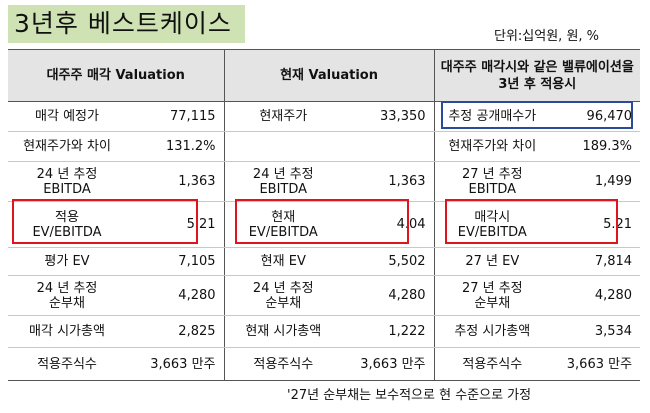  Describe the element at coordinates (492, 181) in the screenshot. I see `row-label-cell: 27 년 추정 EBITDA` at that location.